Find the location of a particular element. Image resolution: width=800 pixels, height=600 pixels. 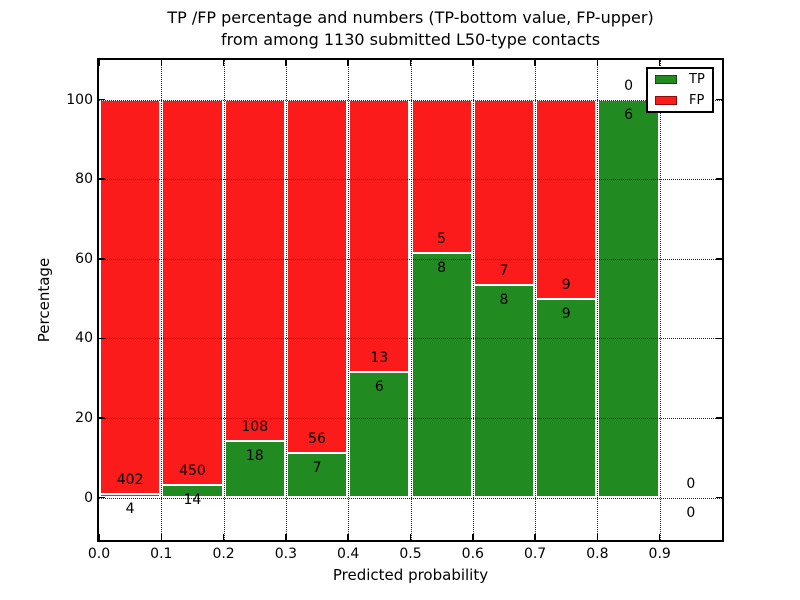

tp-count-label: 18 is located at coordinates (254, 455).